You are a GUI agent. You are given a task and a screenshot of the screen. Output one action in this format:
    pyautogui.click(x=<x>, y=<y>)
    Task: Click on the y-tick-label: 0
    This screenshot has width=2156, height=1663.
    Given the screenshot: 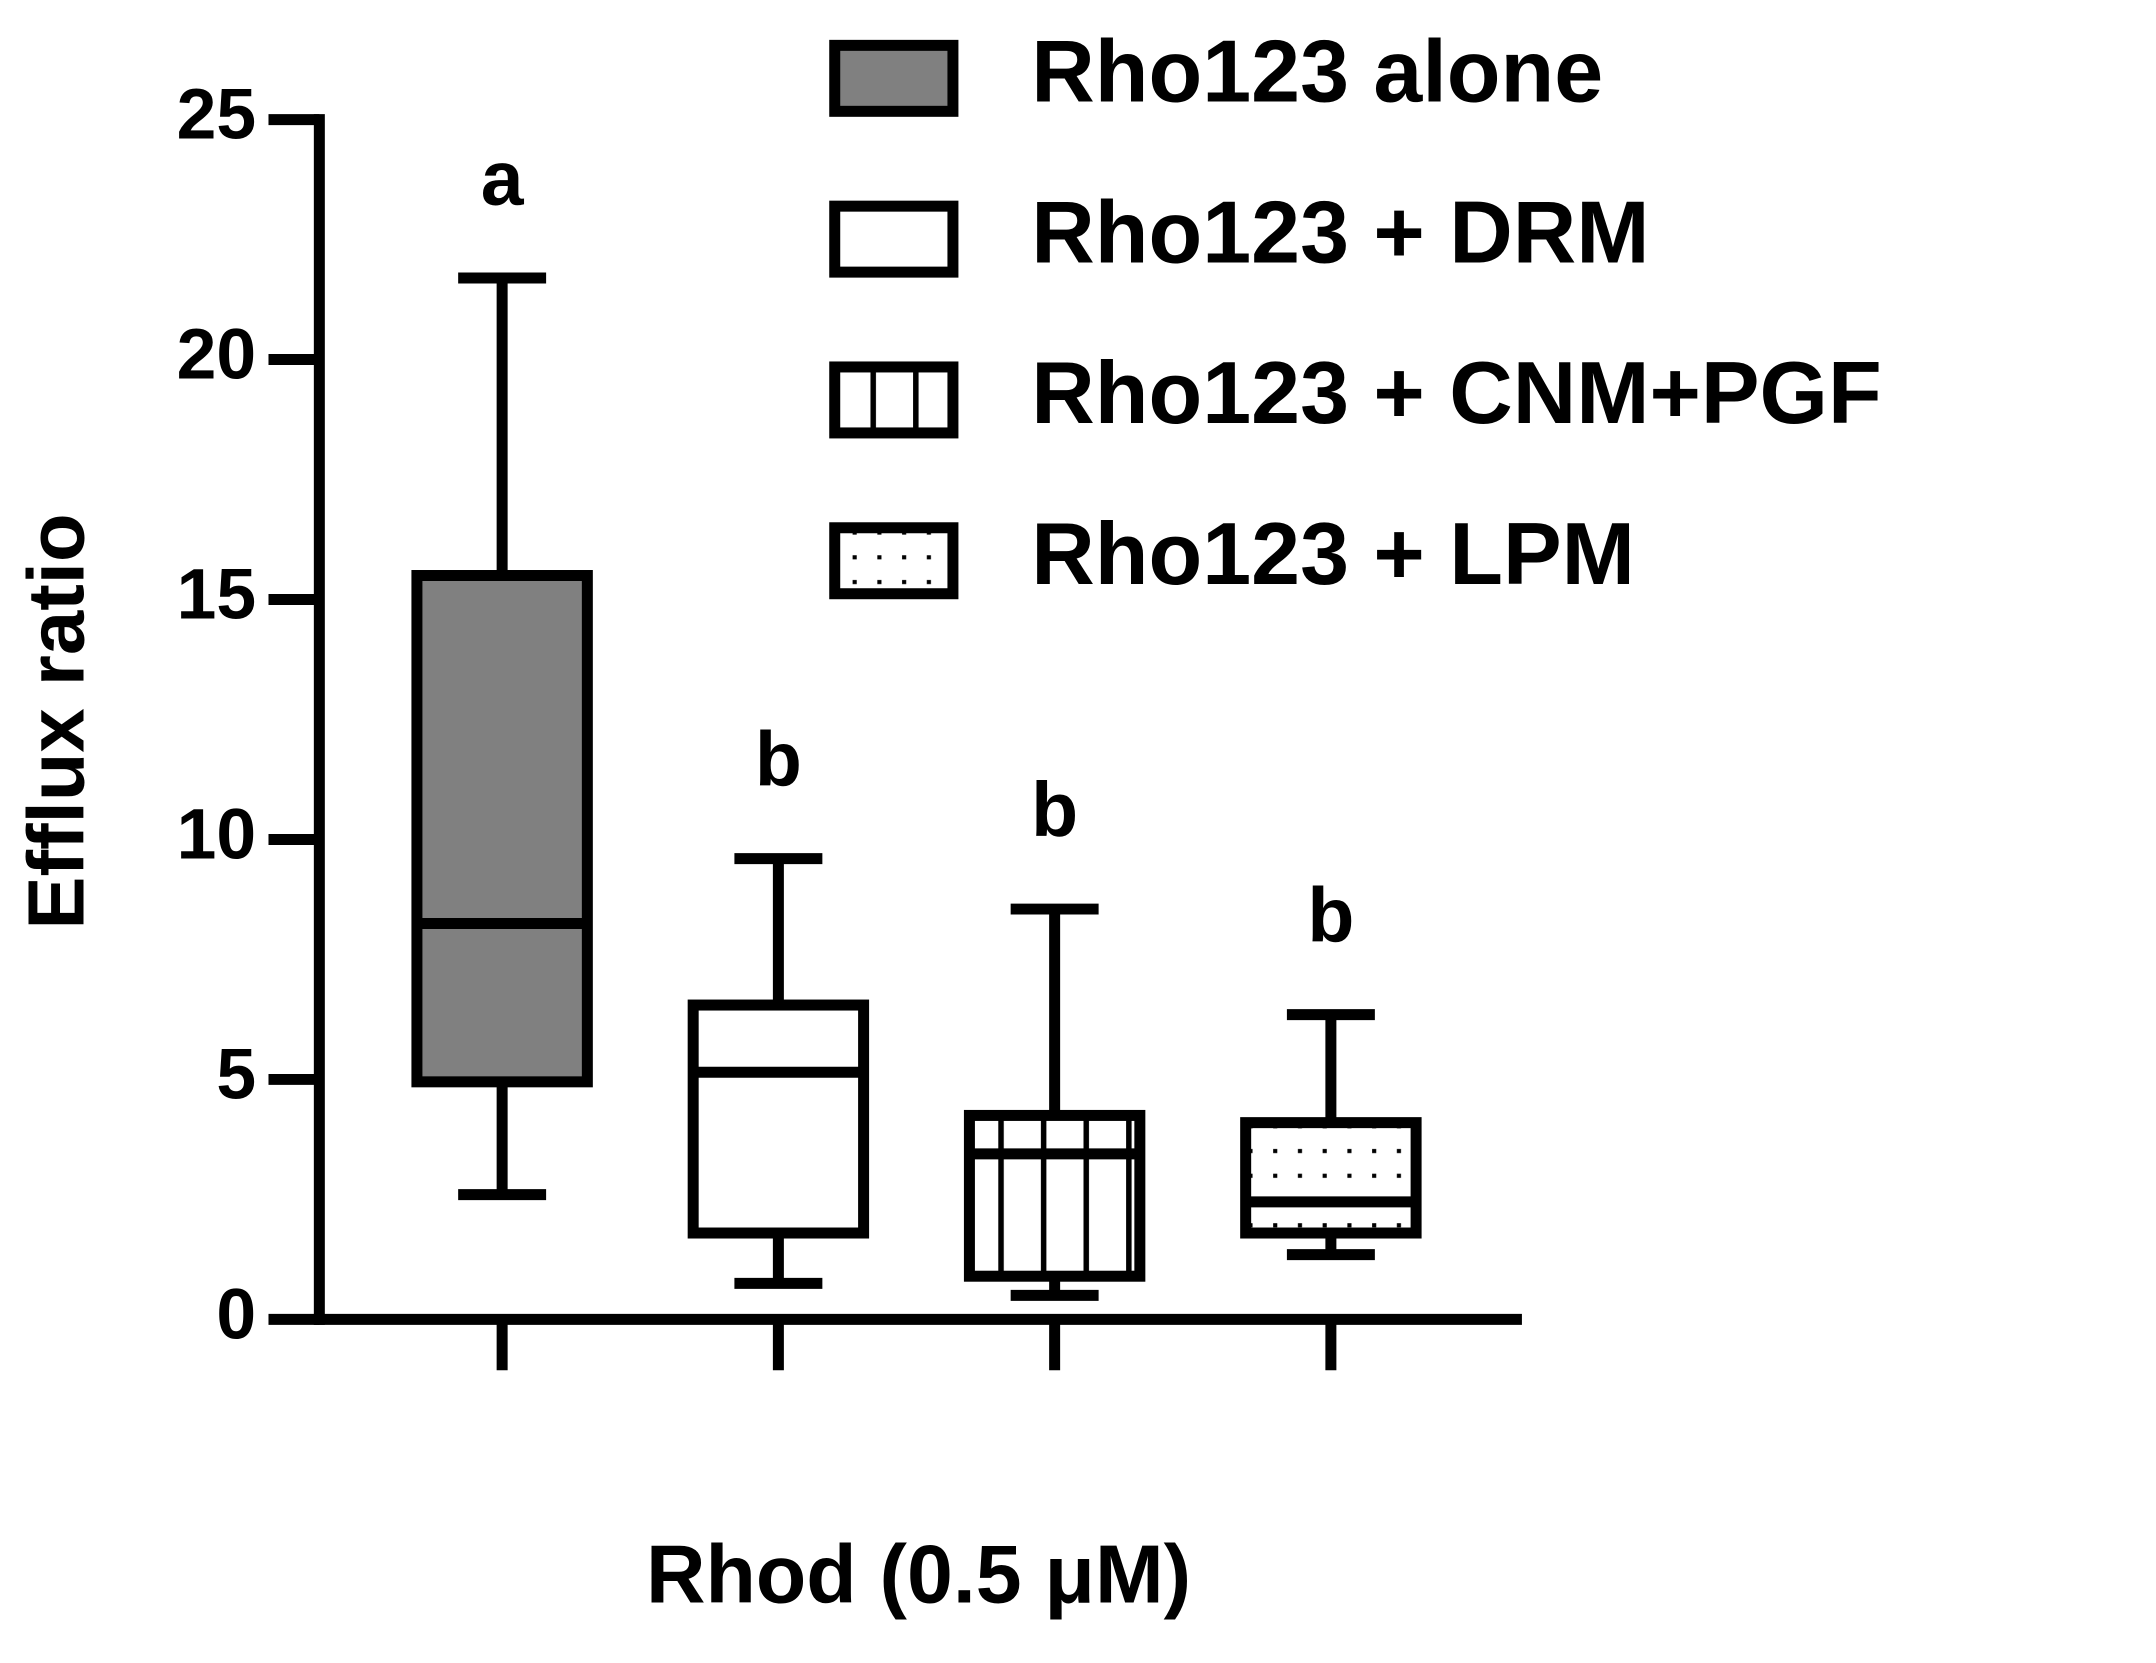 What is the action you would take?
    pyautogui.click(x=236, y=1314)
    